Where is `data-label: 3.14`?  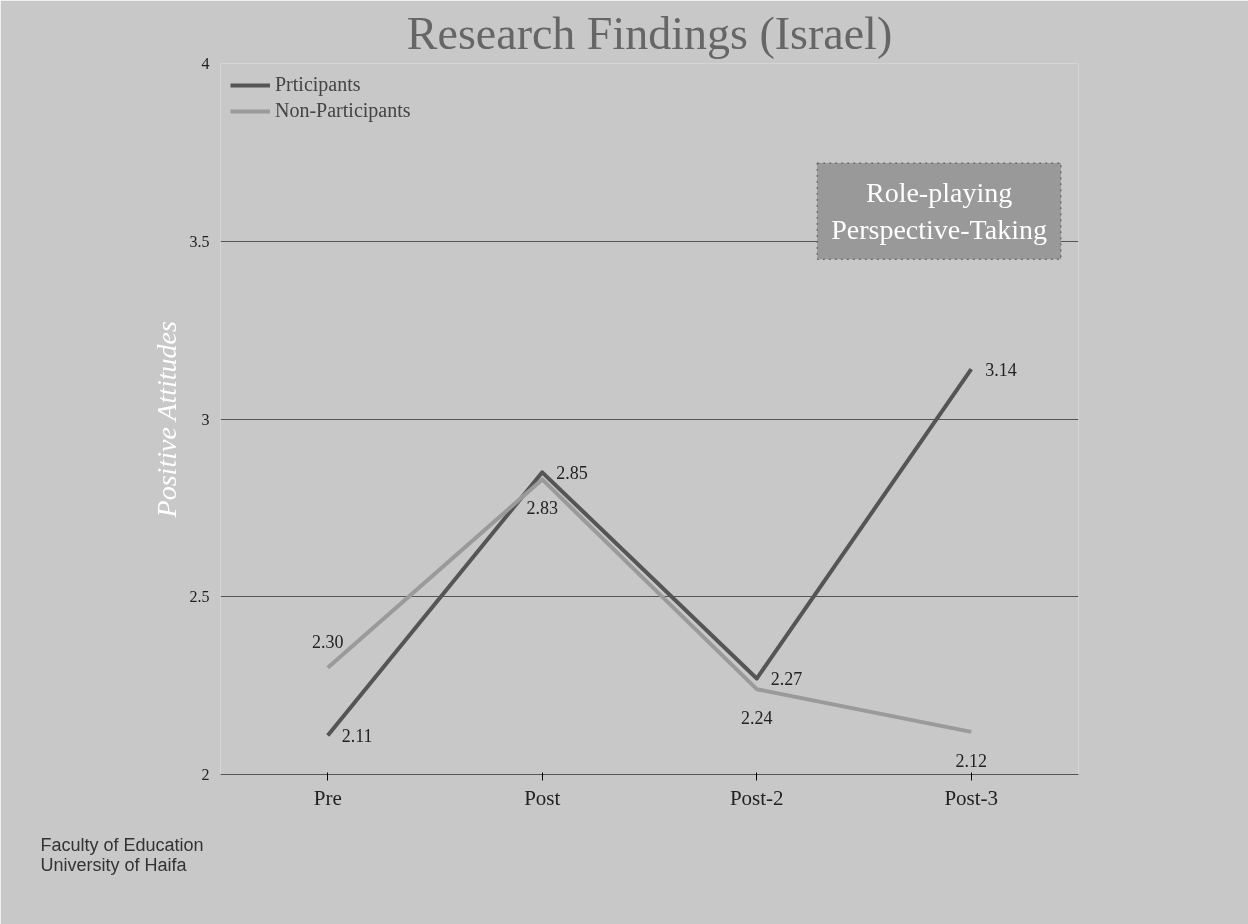
data-label: 3.14 is located at coordinates (1001, 369).